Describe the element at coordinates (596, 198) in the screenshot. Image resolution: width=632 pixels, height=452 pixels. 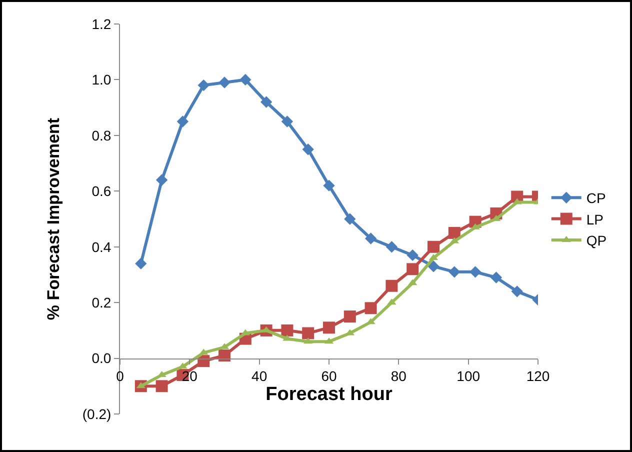
I see `legend-label: CP` at that location.